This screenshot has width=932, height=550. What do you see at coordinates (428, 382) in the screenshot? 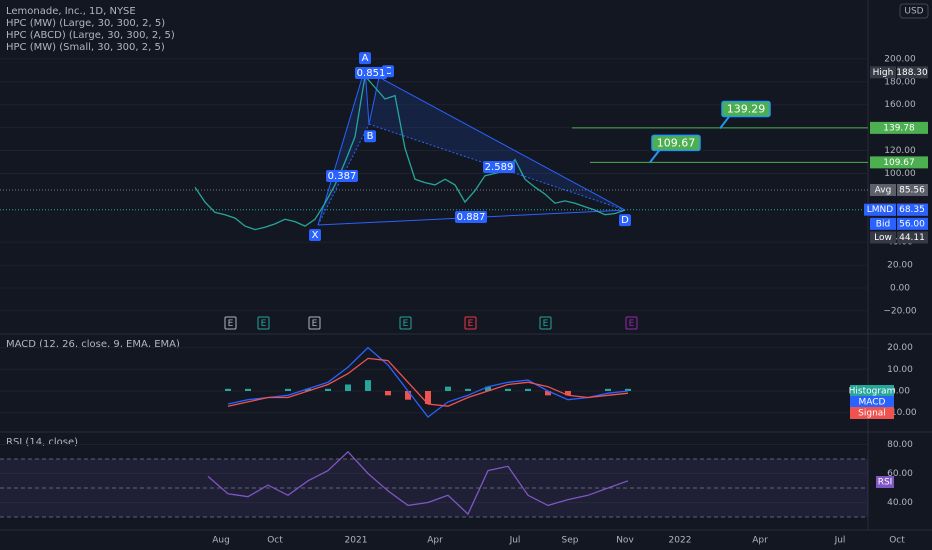
I see `macd-line` at bounding box center [428, 382].